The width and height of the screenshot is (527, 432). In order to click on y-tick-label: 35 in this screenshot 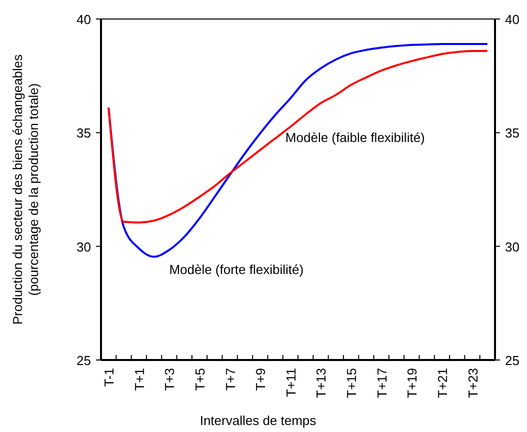, I will do `click(83, 133)`.